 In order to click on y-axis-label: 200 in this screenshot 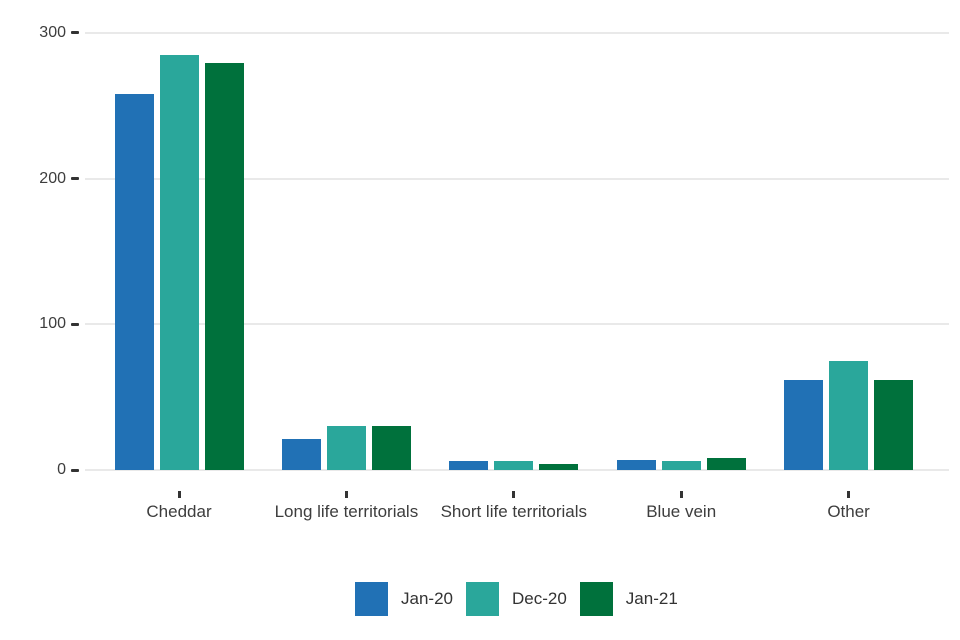, I will do `click(52, 178)`.